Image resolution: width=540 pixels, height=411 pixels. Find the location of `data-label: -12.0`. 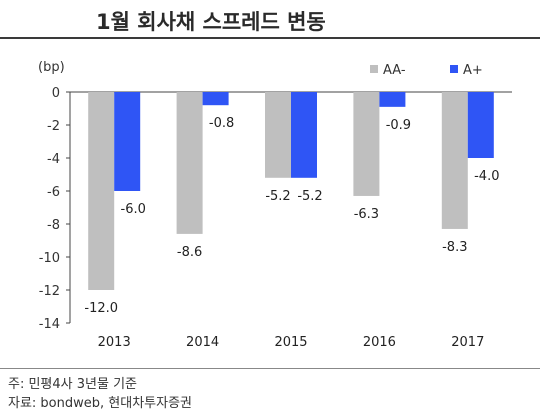

data-label: -12.0 is located at coordinates (101, 308).